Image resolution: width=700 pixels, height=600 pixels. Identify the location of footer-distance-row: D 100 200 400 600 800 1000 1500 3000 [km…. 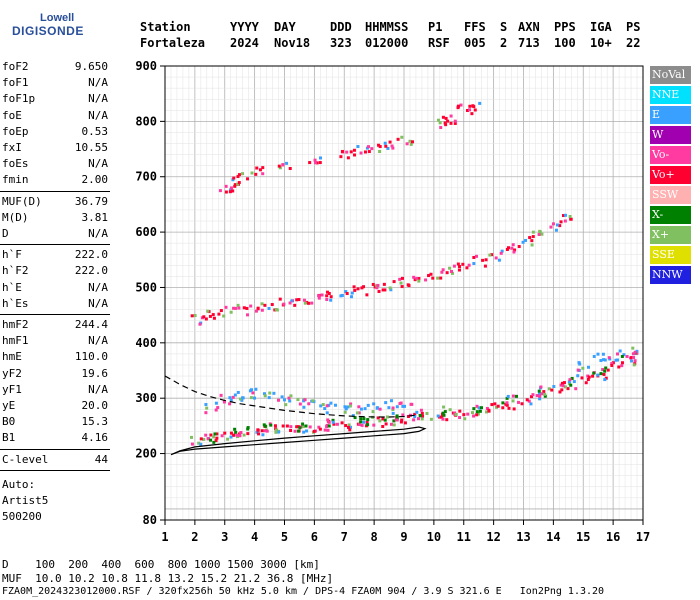
(161, 564).